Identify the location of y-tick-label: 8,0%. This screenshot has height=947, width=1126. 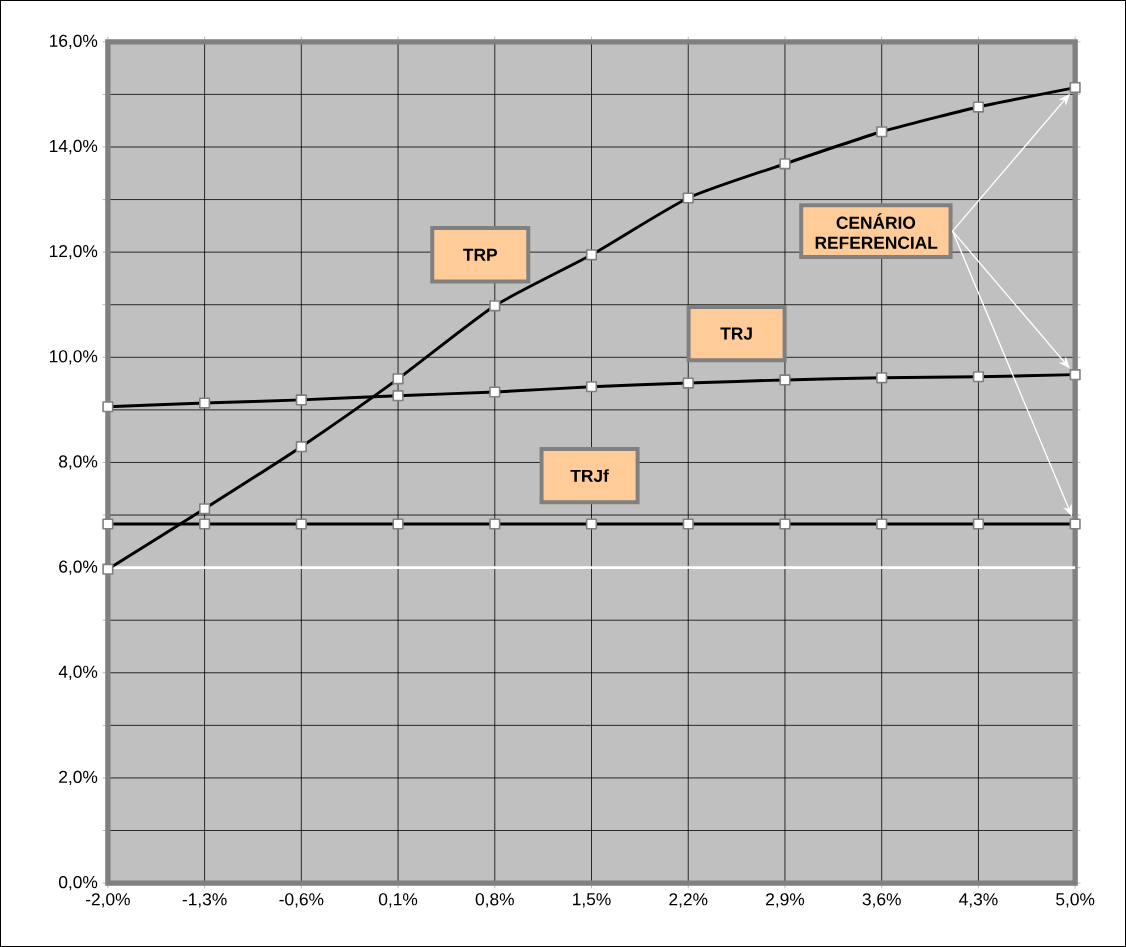
(78, 462).